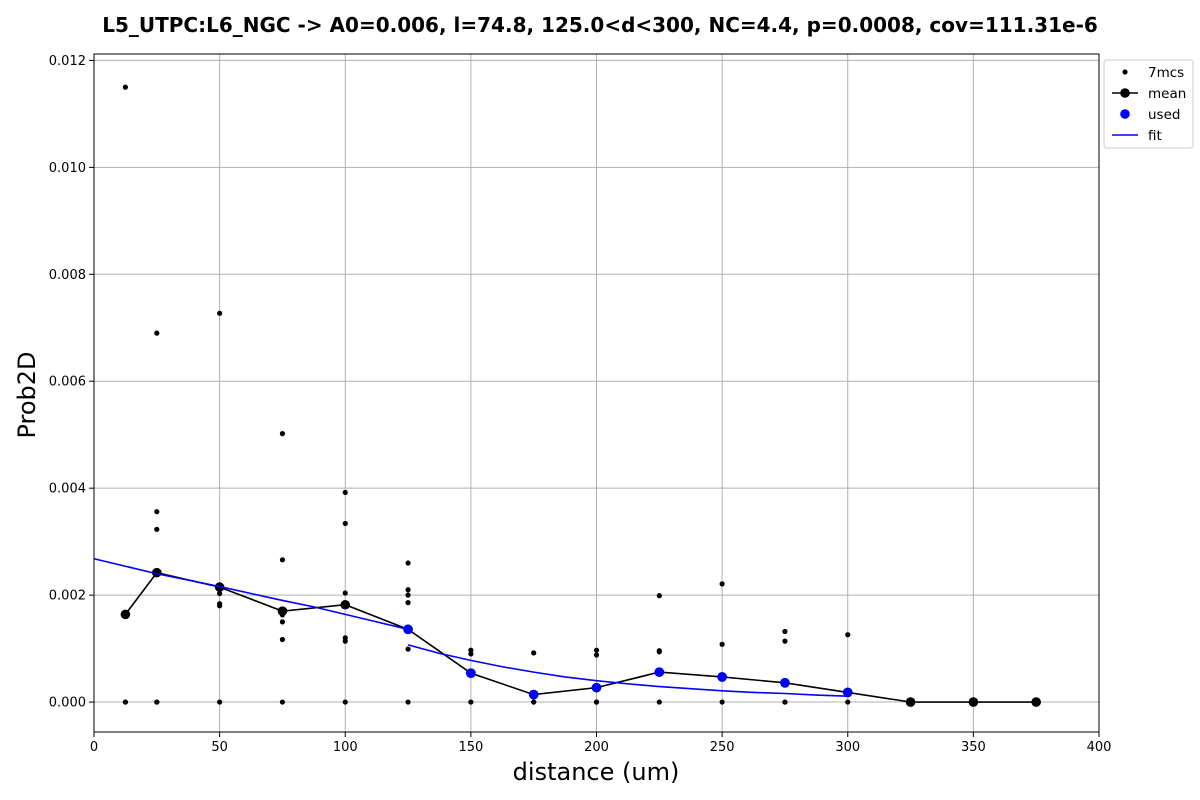  Describe the element at coordinates (219, 747) in the screenshot. I see `x-tick-label: 50` at that location.